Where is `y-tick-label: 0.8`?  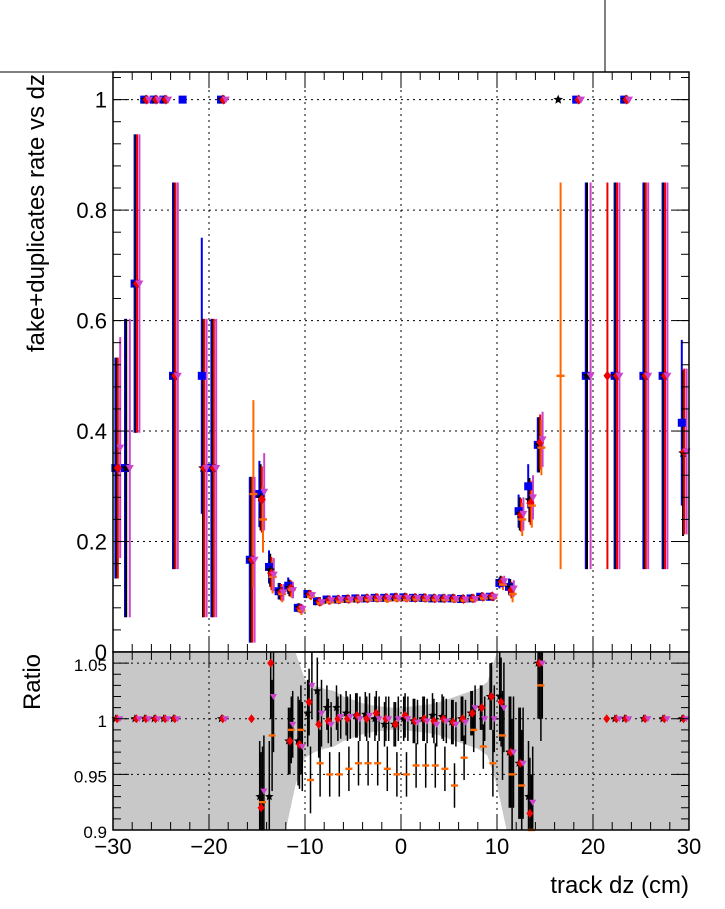
y-tick-label: 0.8 is located at coordinates (91, 210).